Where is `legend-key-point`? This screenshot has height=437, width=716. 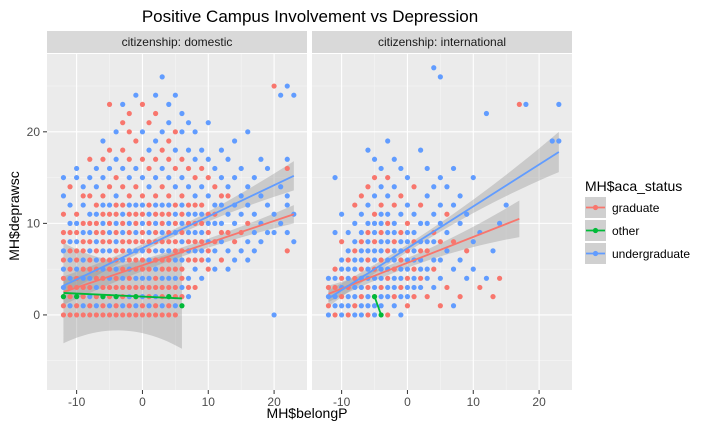
legend-key-point is located at coordinates (595, 207).